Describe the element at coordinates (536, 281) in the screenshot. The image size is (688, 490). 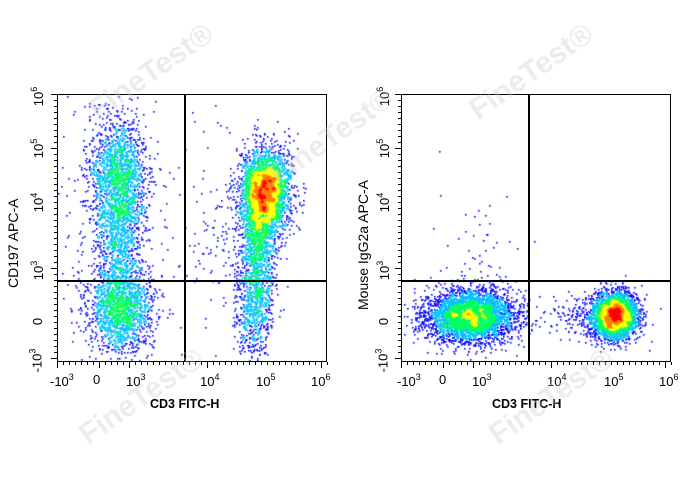
I see `quadrant-gate-horizontal` at that location.